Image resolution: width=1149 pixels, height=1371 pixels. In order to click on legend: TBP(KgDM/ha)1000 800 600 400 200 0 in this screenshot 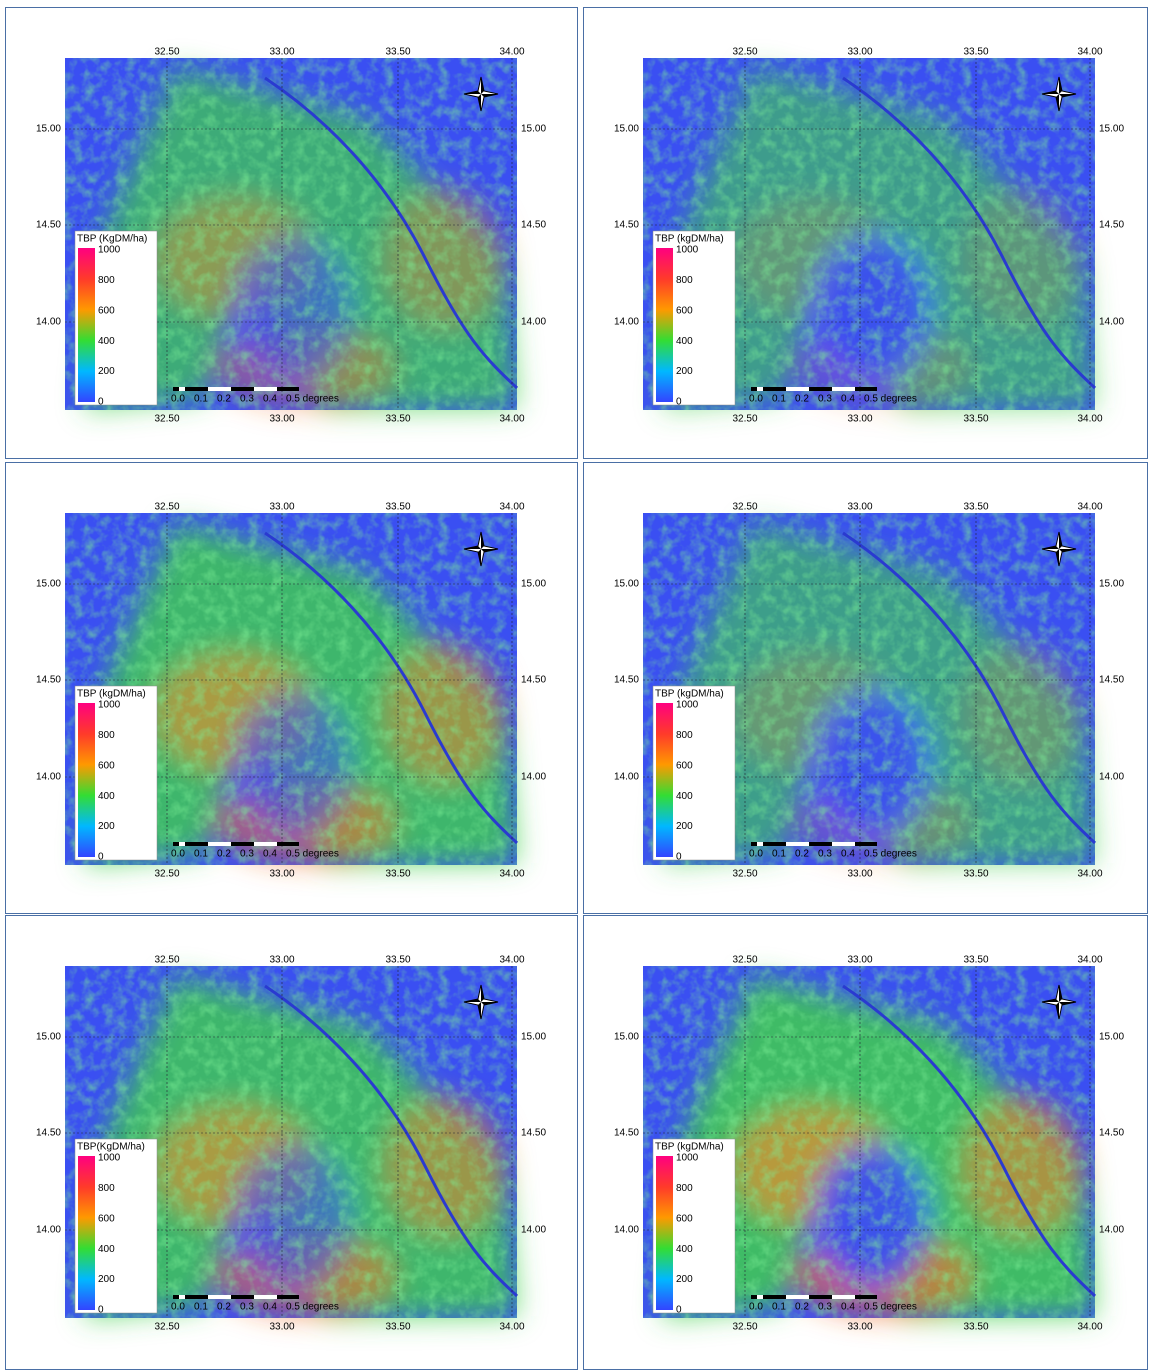, I will do `click(116, 1227)`.